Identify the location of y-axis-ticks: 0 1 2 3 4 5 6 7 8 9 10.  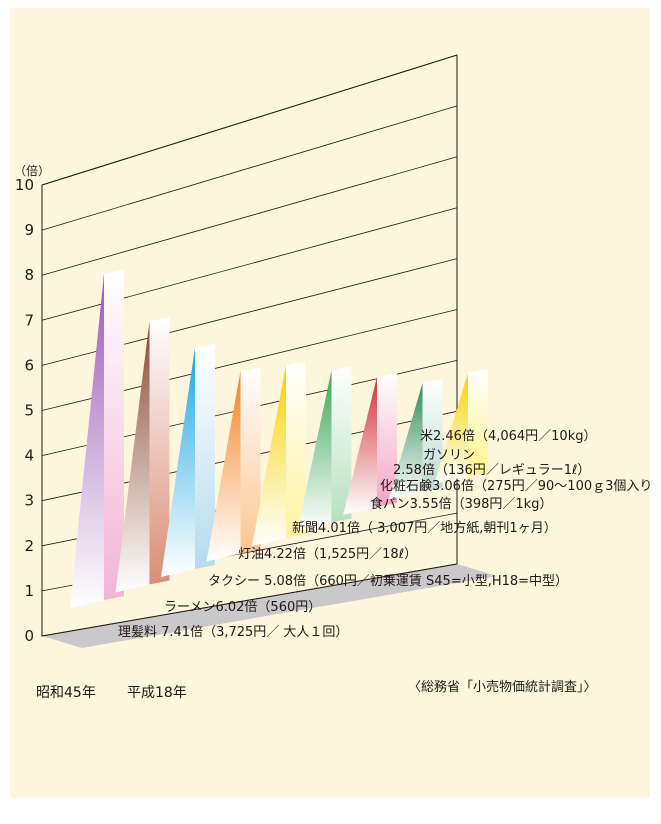
(24, 410).